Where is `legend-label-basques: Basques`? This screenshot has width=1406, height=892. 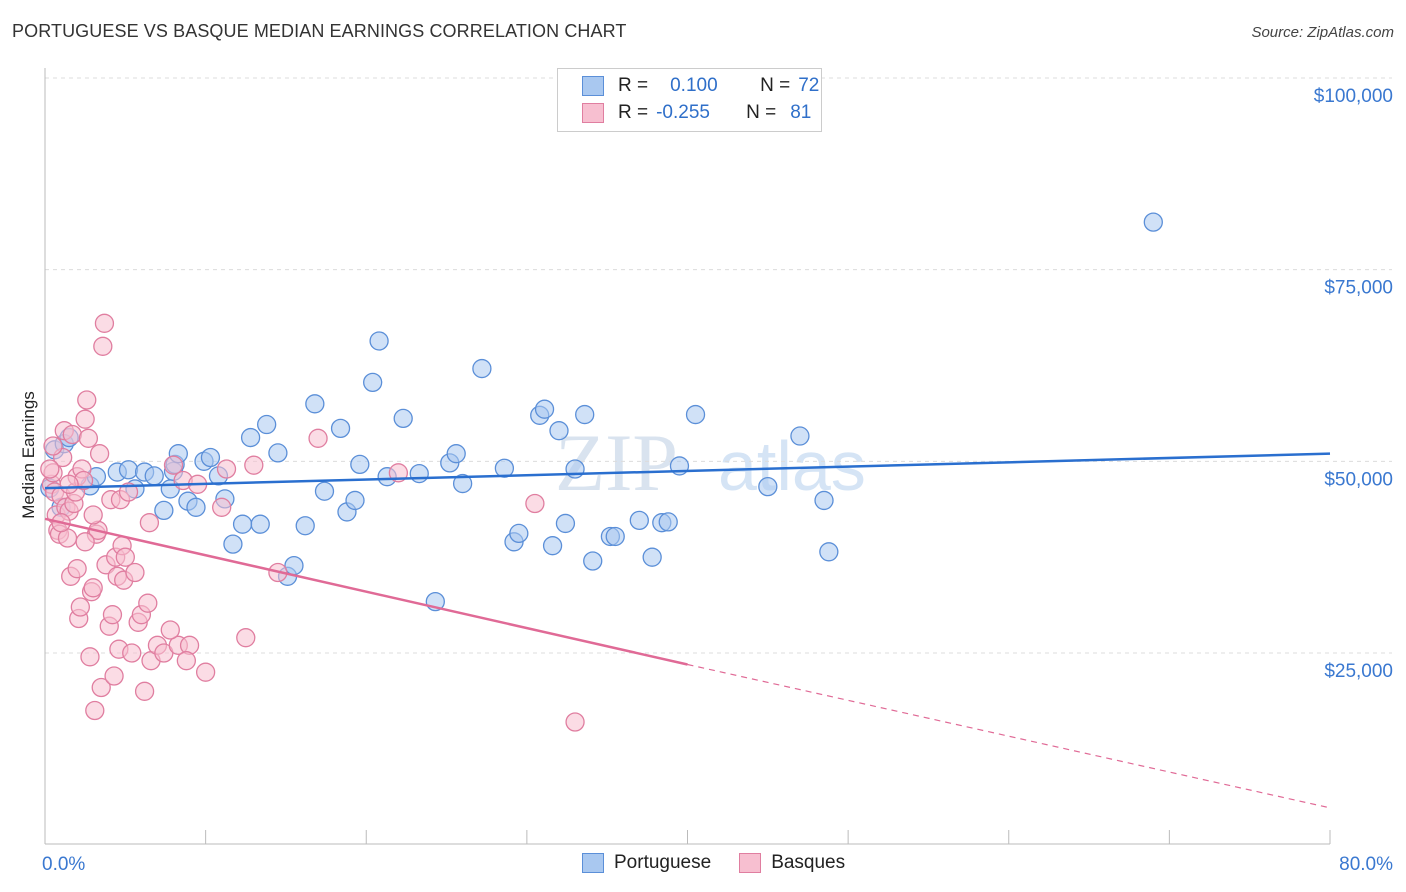
legend-label-basques: Basques is located at coordinates (808, 862).